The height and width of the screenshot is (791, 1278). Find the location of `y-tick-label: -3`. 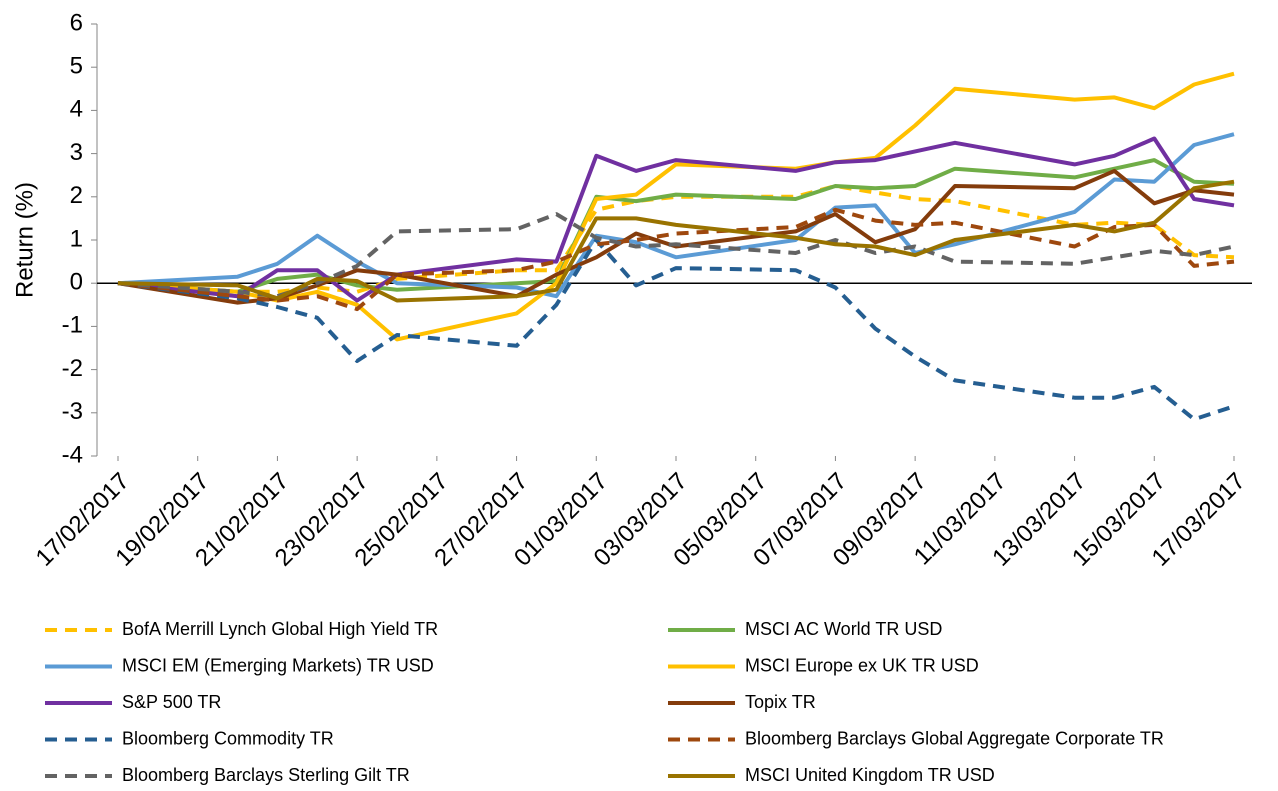

y-tick-label: -3 is located at coordinates (72, 411).